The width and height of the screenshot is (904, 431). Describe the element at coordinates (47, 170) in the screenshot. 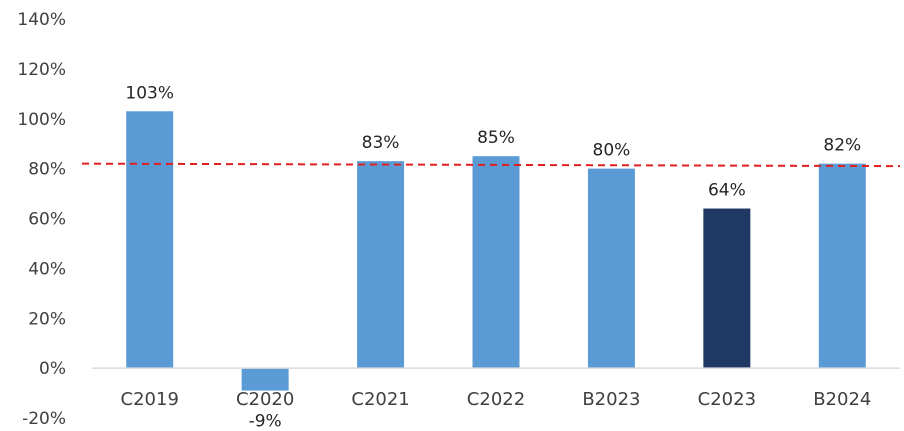

I see `y-tick-label: 80%` at that location.